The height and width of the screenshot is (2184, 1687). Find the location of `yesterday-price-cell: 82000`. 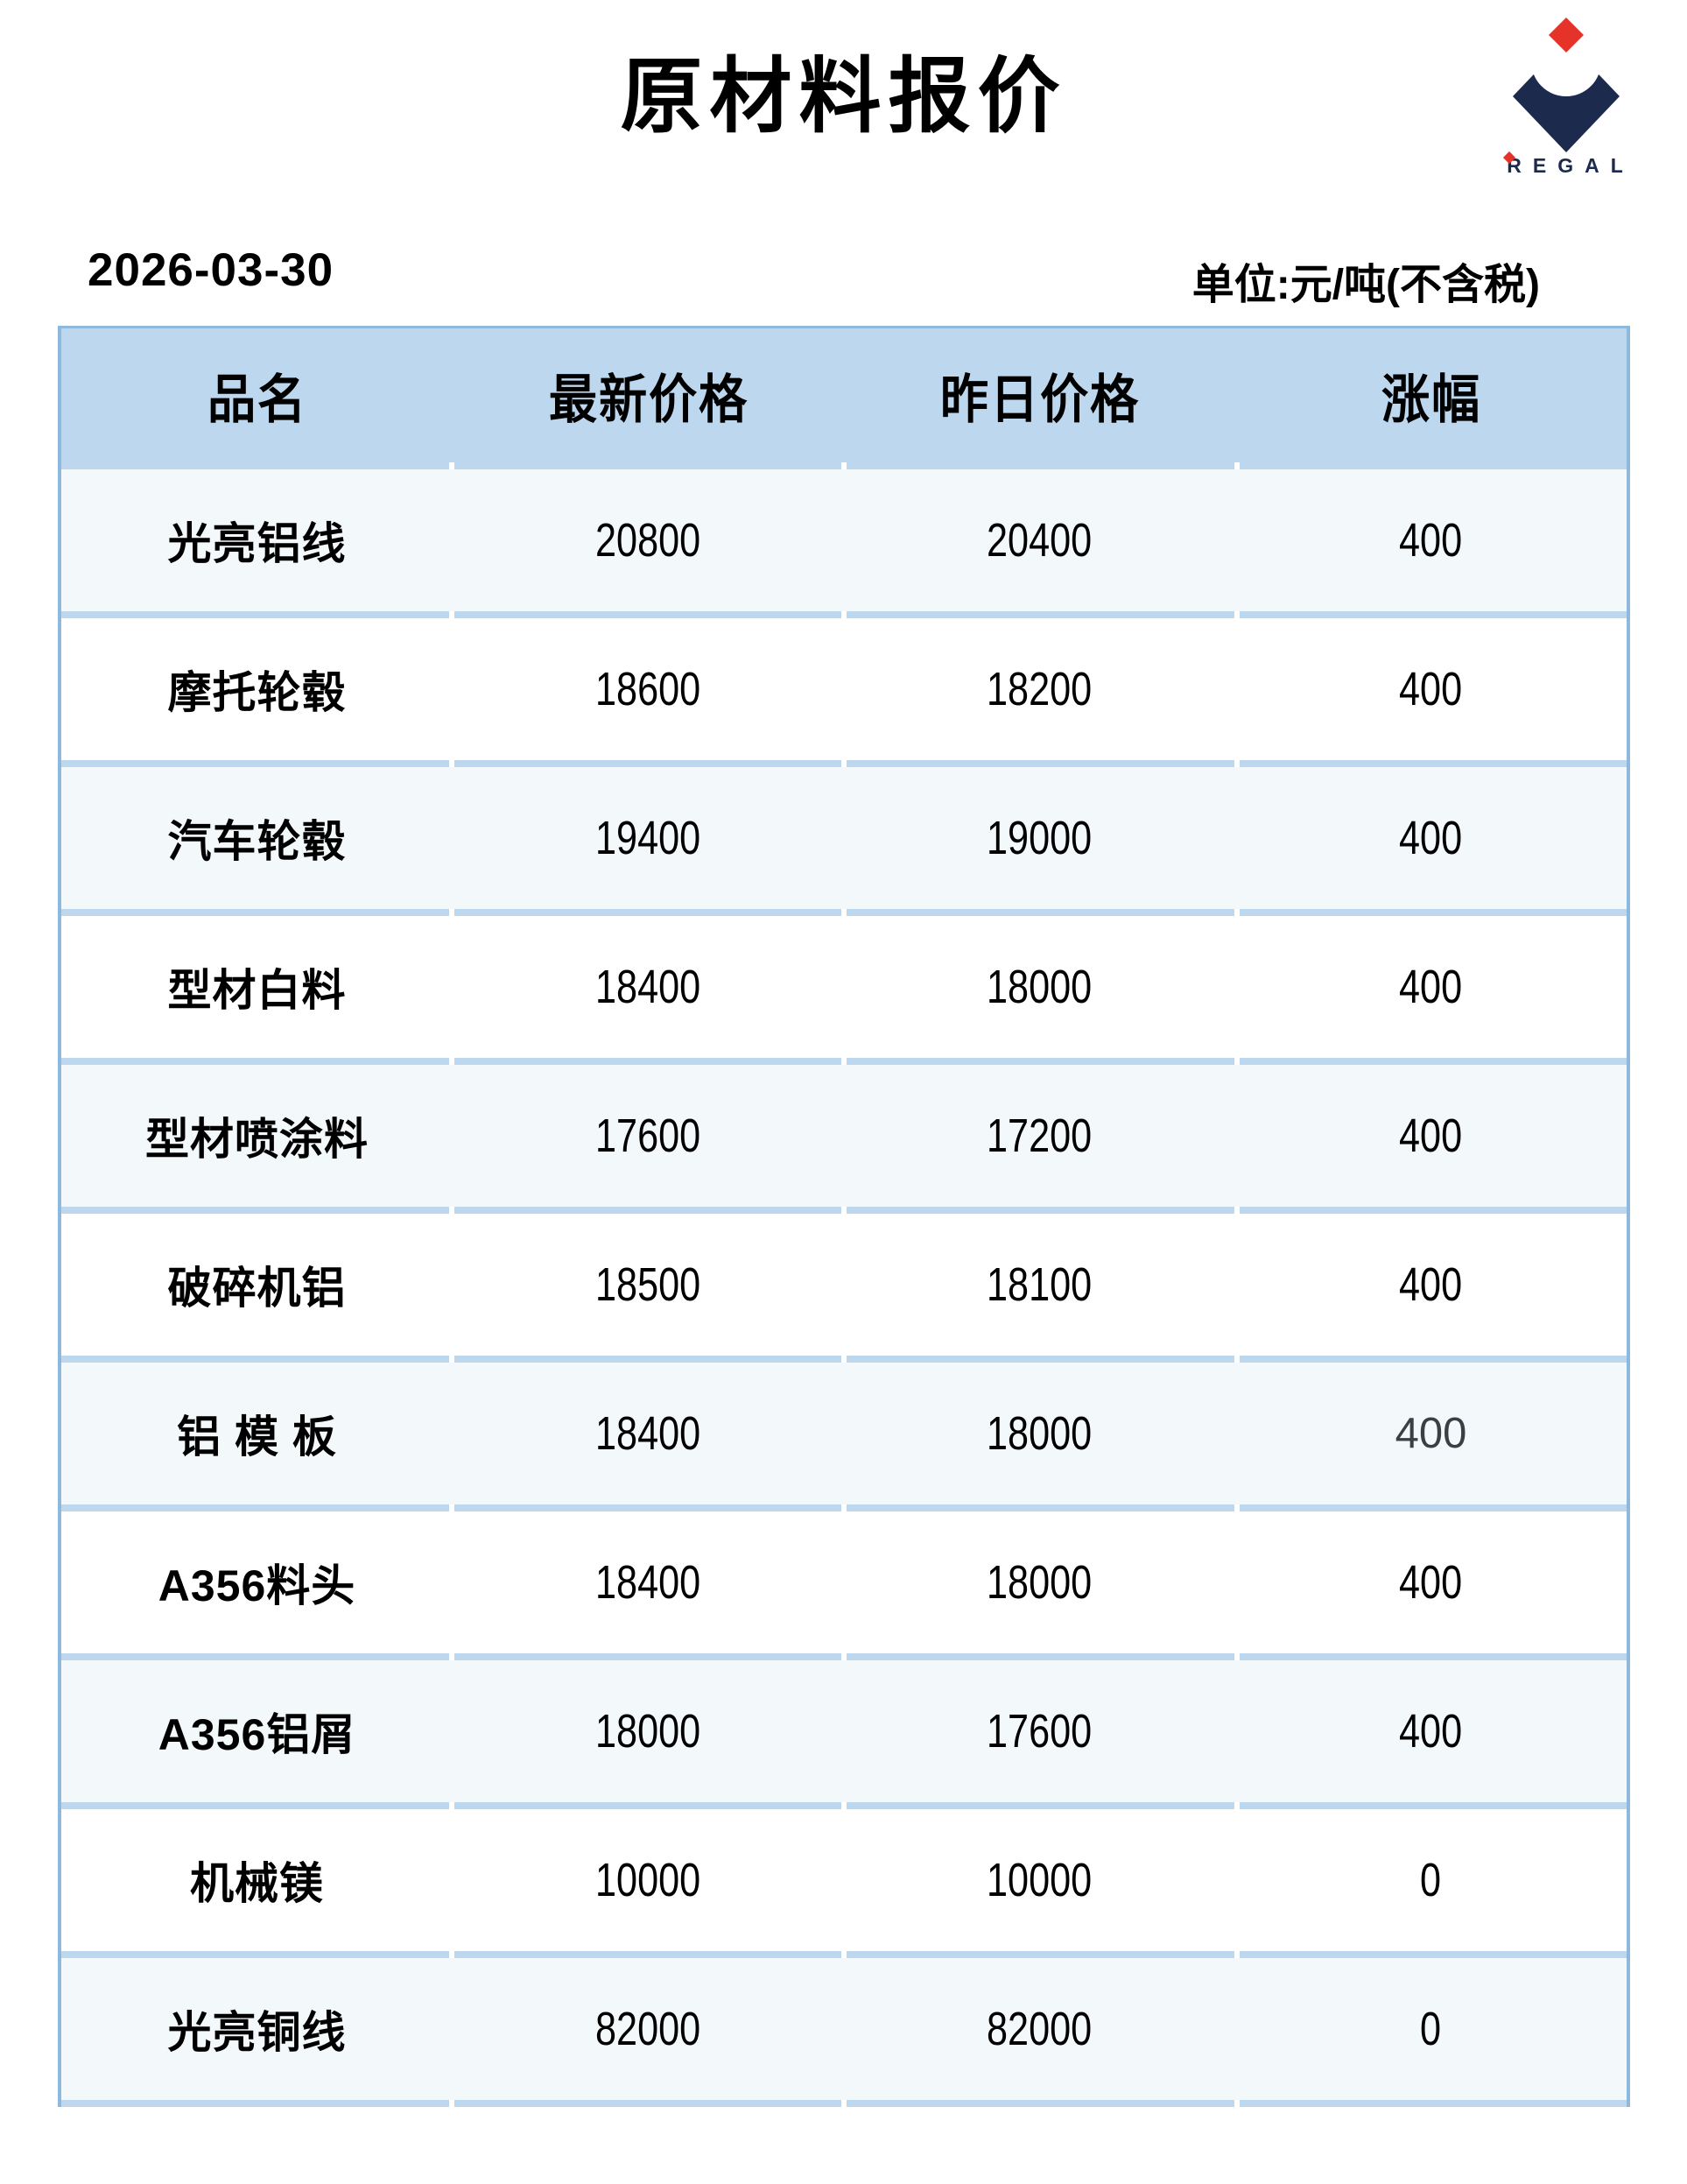

yesterday-price-cell: 82000 is located at coordinates (1040, 2029).